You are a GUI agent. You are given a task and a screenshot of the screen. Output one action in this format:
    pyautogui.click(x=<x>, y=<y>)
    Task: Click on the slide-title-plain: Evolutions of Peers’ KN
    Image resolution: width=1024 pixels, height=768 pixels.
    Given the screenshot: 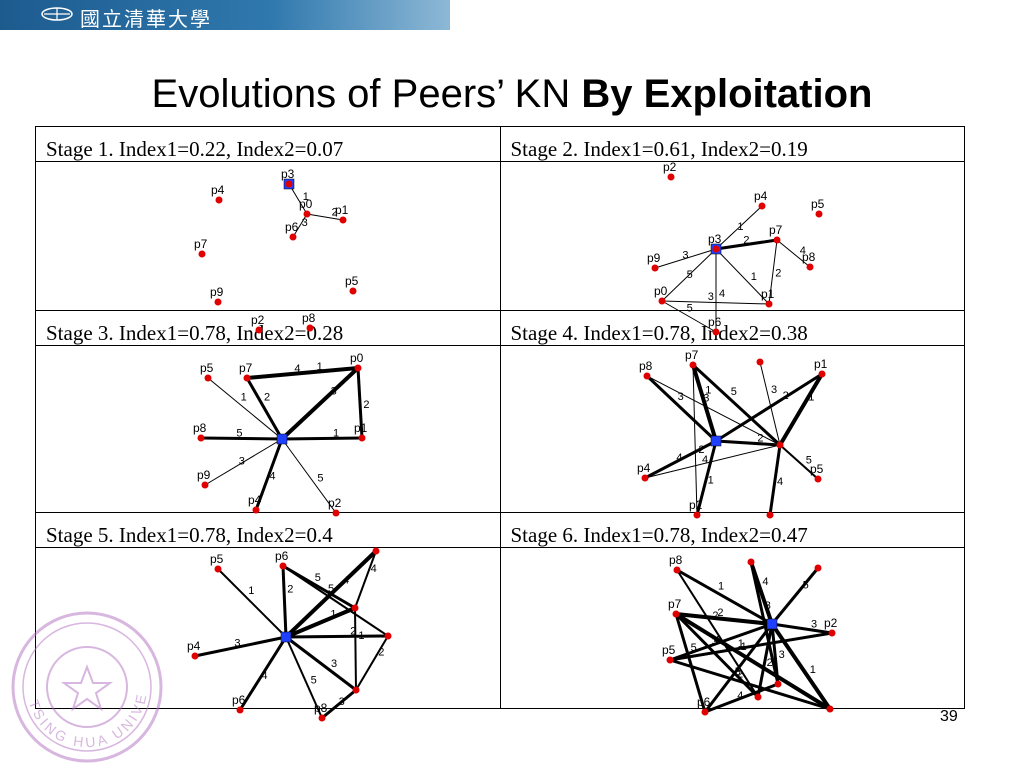 What is the action you would take?
    pyautogui.click(x=366, y=94)
    